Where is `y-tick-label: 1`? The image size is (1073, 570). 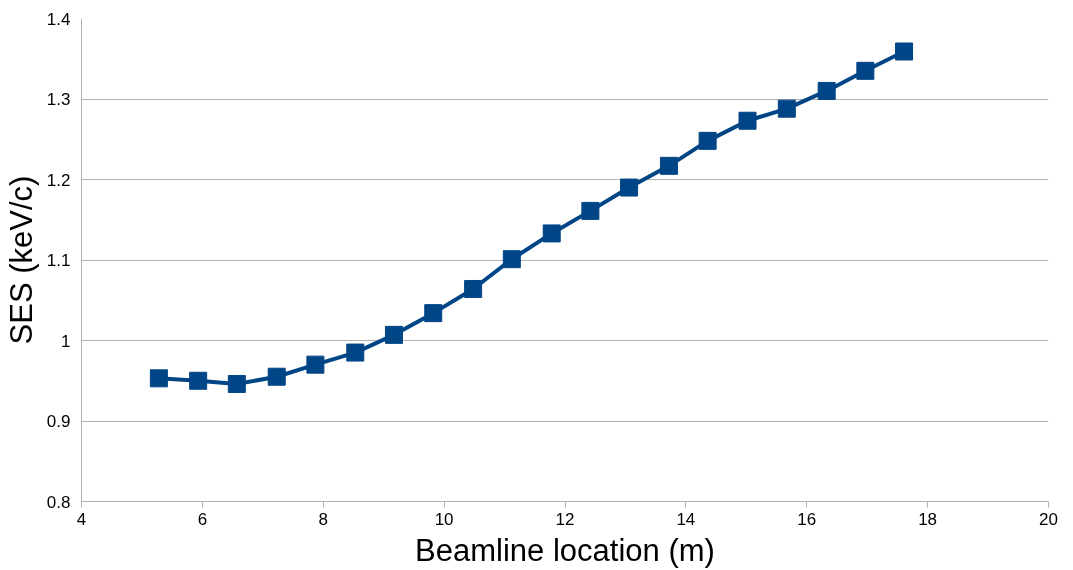
y-tick-label: 1 is located at coordinates (66, 341).